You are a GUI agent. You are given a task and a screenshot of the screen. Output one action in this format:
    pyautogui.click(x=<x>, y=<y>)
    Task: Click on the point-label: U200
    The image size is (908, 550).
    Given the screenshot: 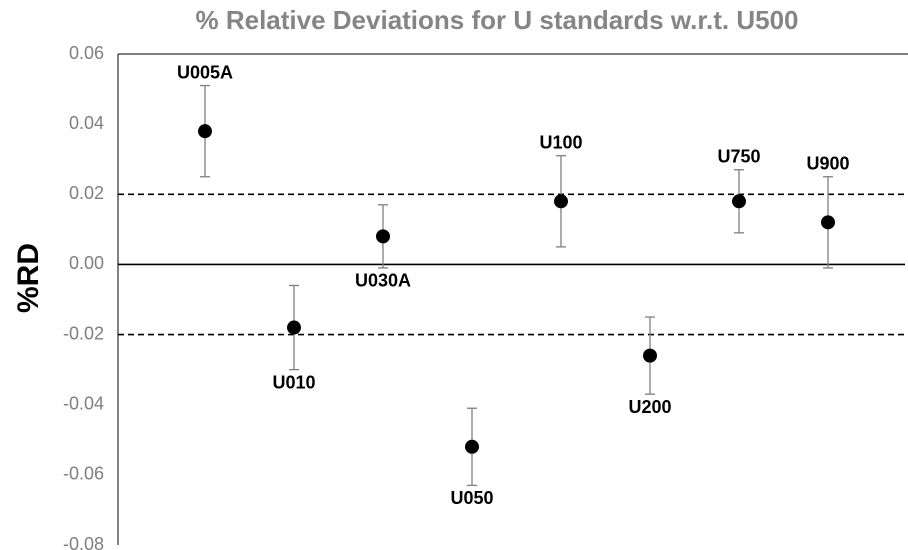 What is the action you would take?
    pyautogui.click(x=649, y=407)
    